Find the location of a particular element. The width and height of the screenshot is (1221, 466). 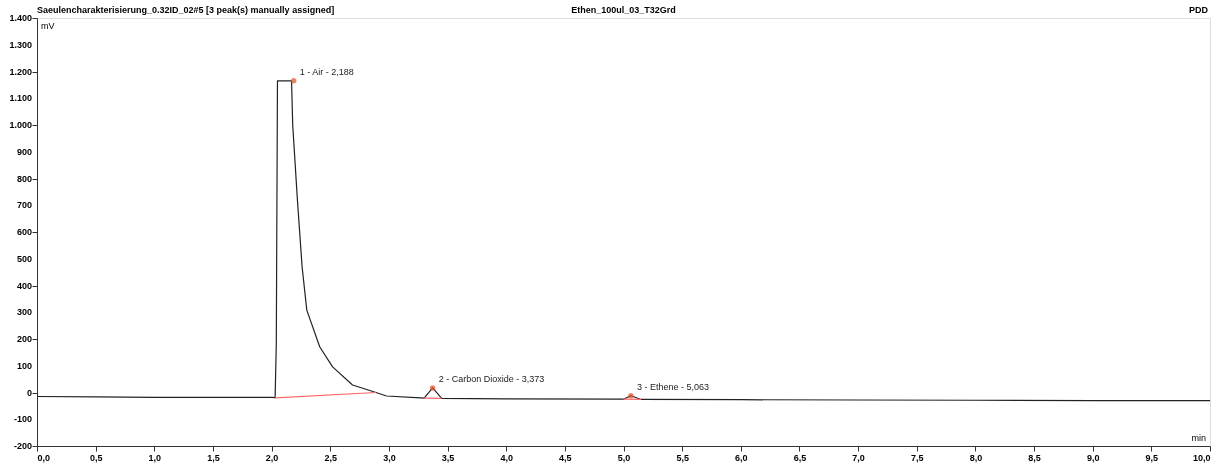

annotation: 2 - Carbon Dioxide - 3,373 is located at coordinates (491, 378).